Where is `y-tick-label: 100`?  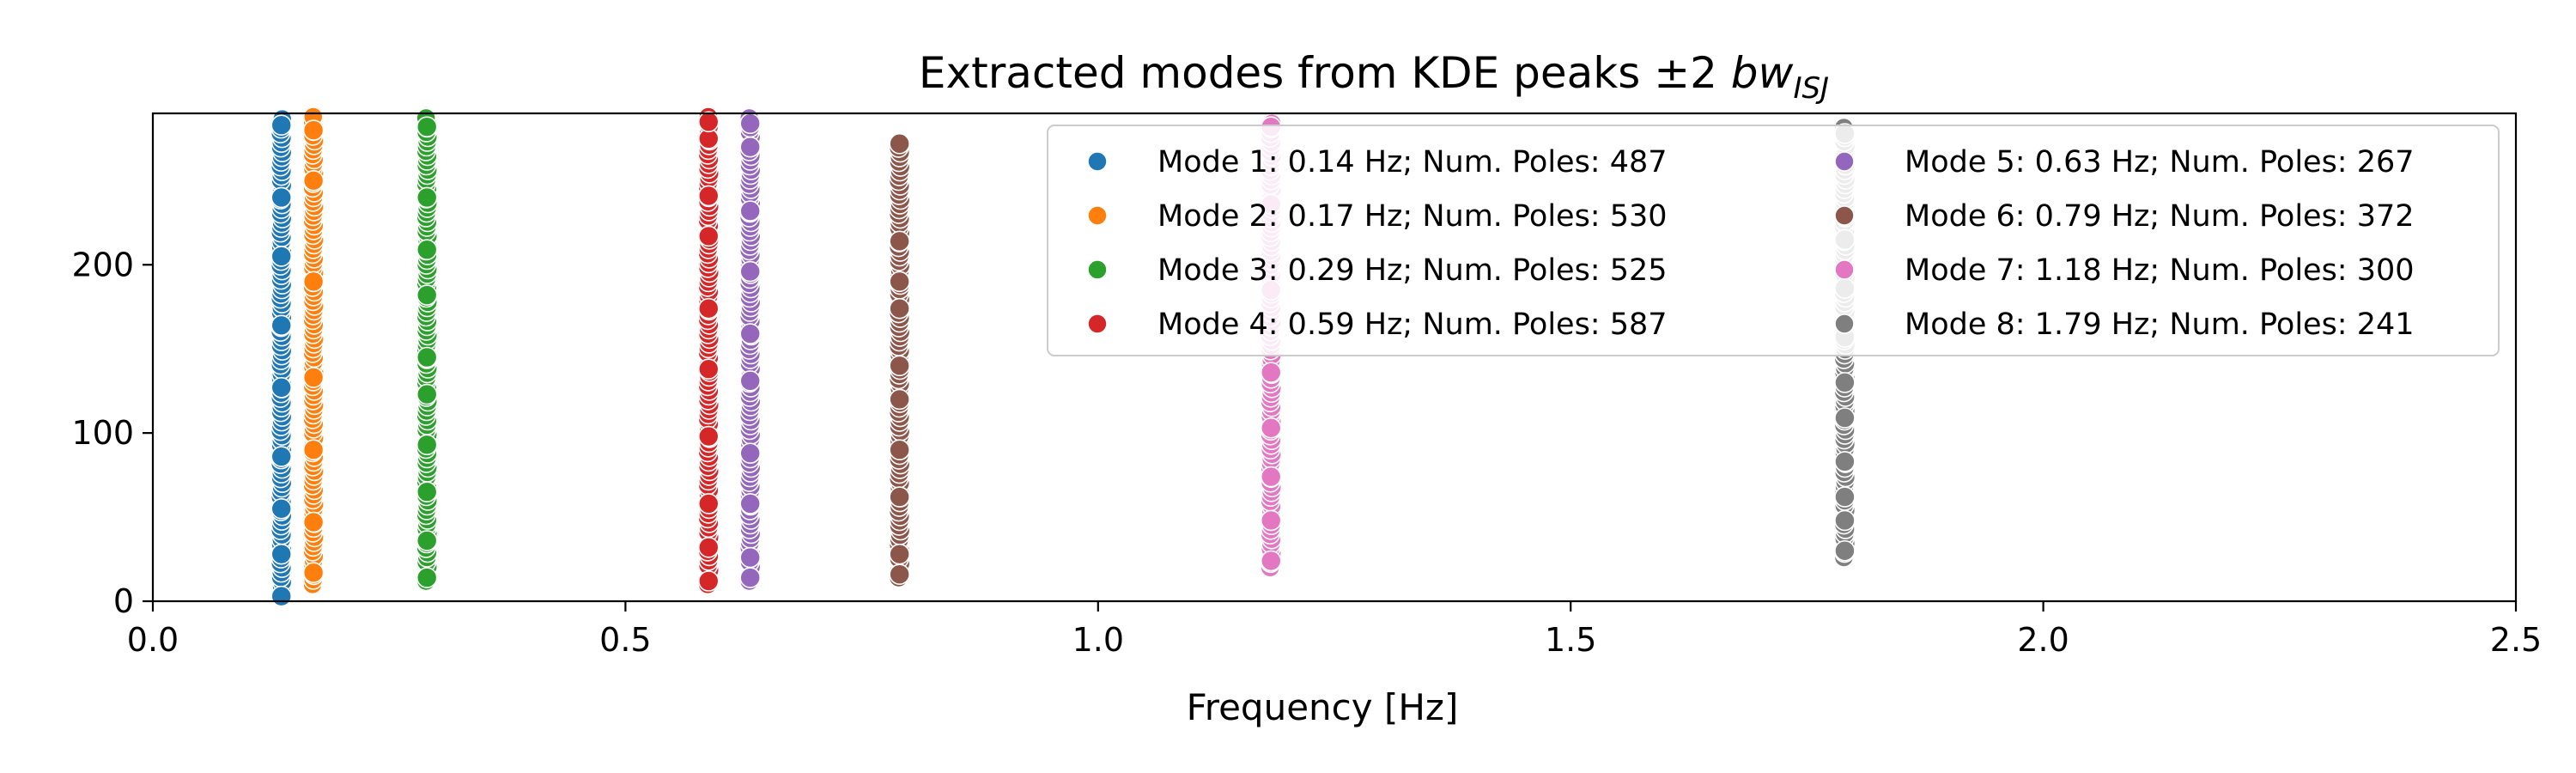
y-tick-label: 100 is located at coordinates (102, 433).